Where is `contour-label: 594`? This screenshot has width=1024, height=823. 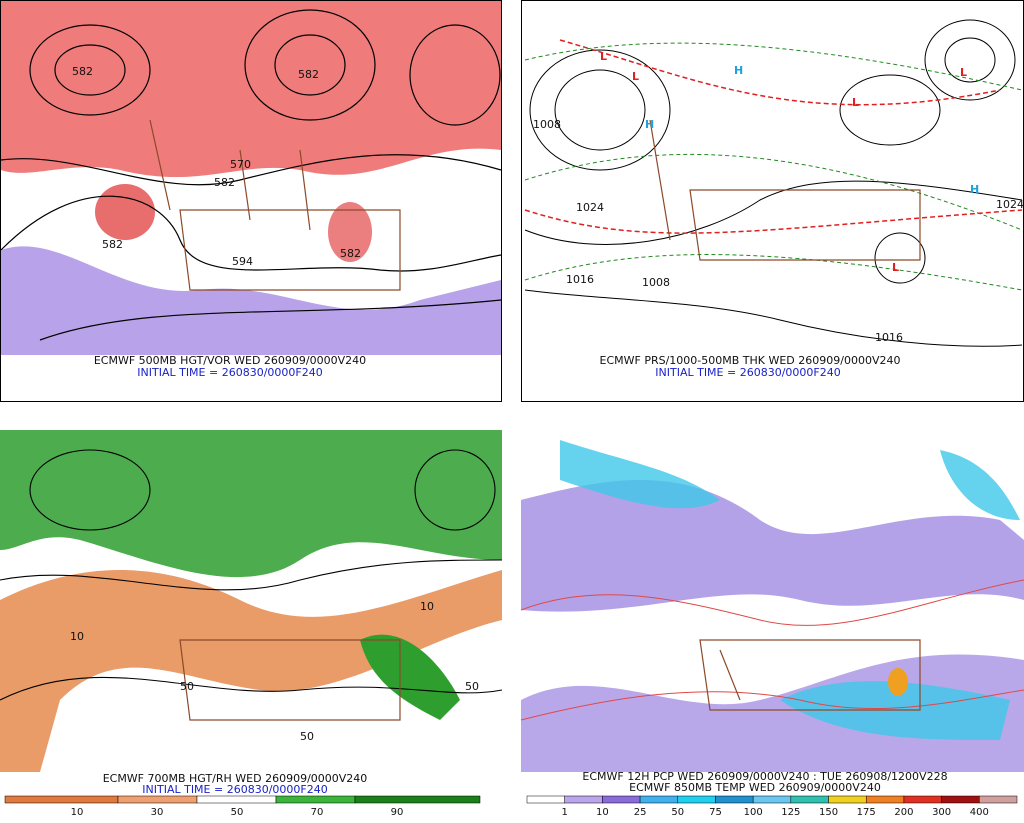 contour-label: 594 is located at coordinates (242, 261).